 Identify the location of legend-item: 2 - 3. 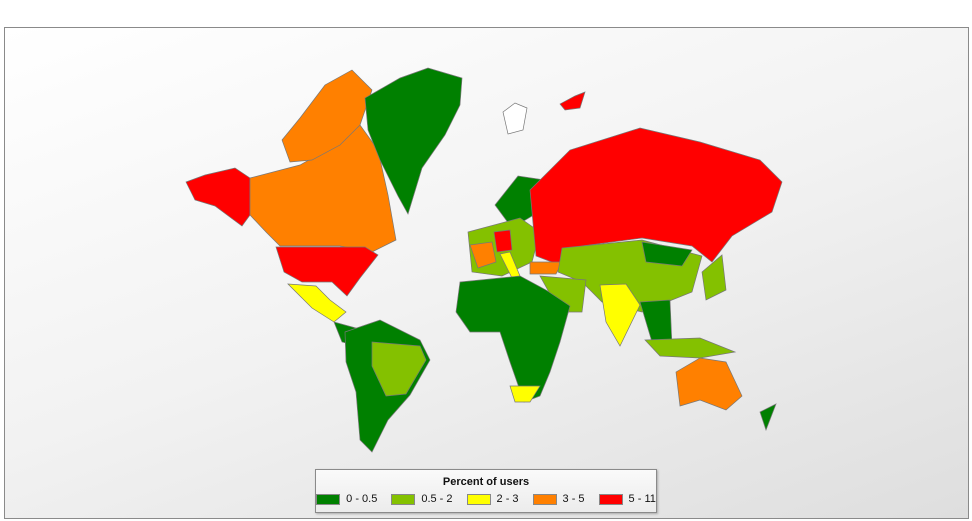
(492, 499).